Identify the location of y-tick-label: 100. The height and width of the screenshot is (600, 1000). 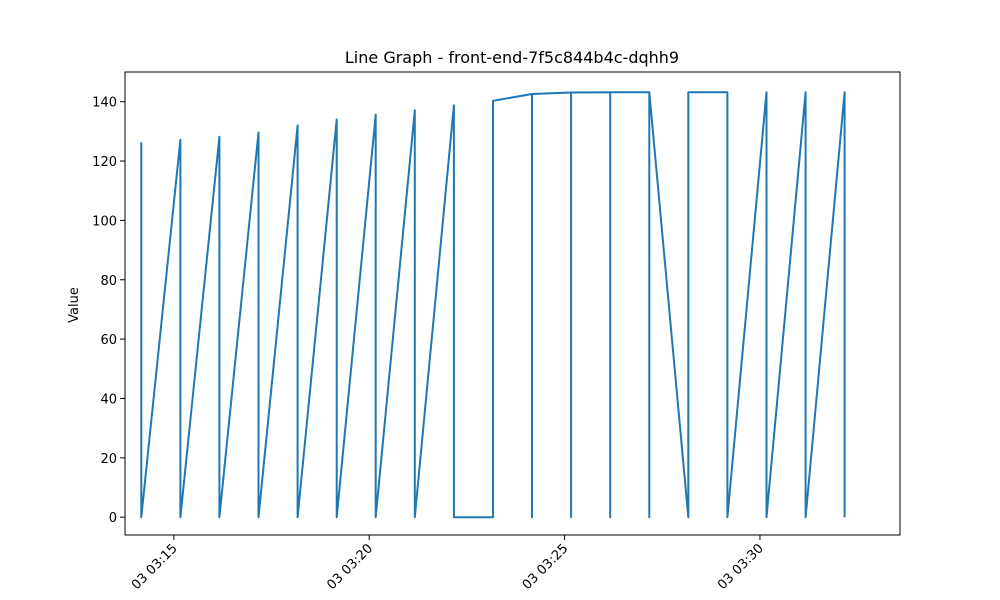
(104, 221).